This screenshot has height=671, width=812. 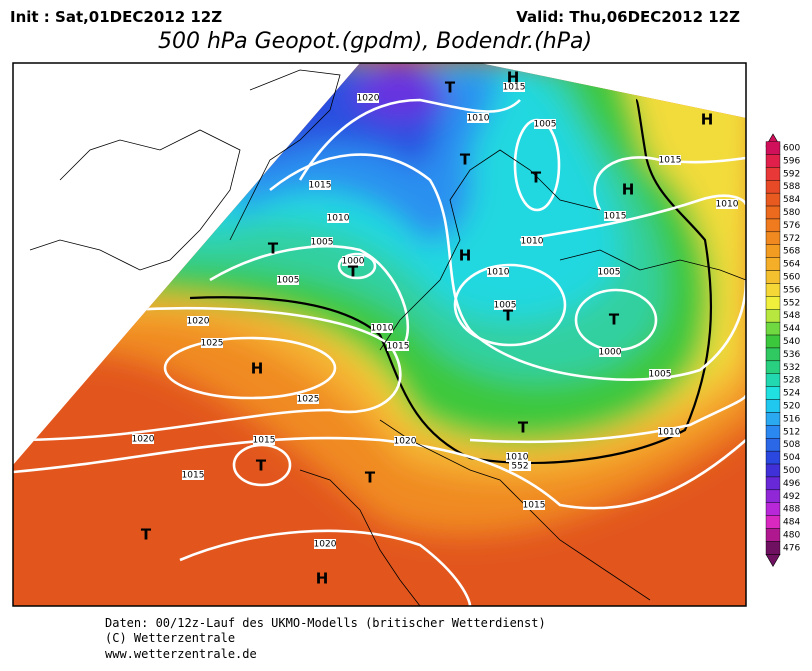 What do you see at coordinates (170, 638) in the screenshot?
I see `footer-copyright: (C) Wetterzentrale` at bounding box center [170, 638].